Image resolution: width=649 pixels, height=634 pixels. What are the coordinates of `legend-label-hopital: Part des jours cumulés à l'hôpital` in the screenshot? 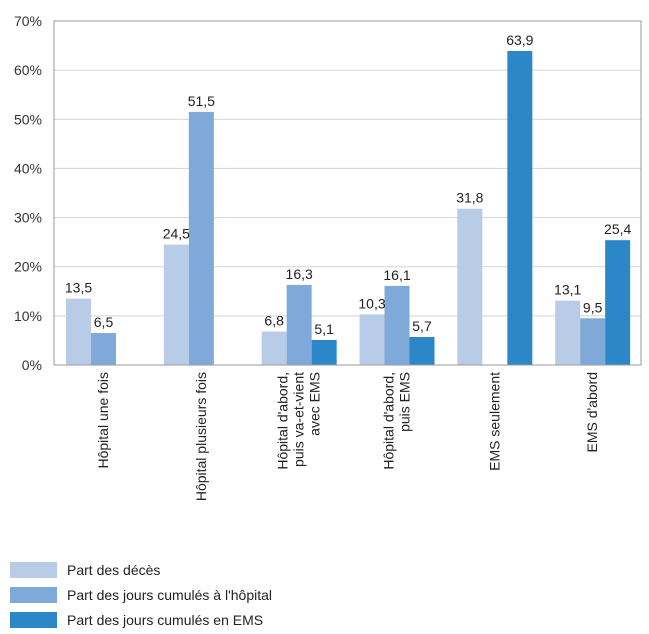 It's located at (169, 594).